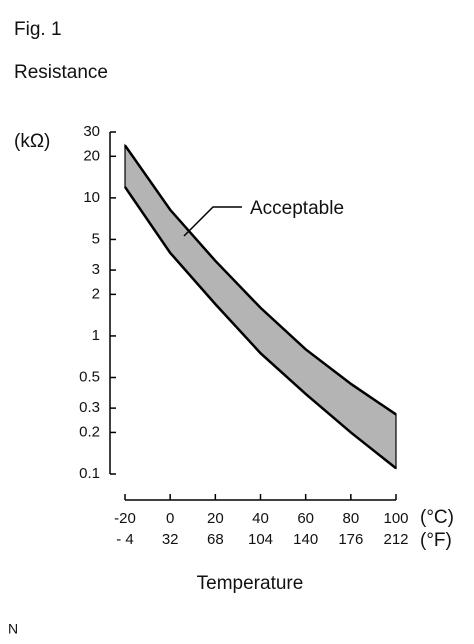 This screenshot has width=474, height=644. Describe the element at coordinates (96, 238) in the screenshot. I see `y-tick-label: 5` at that location.